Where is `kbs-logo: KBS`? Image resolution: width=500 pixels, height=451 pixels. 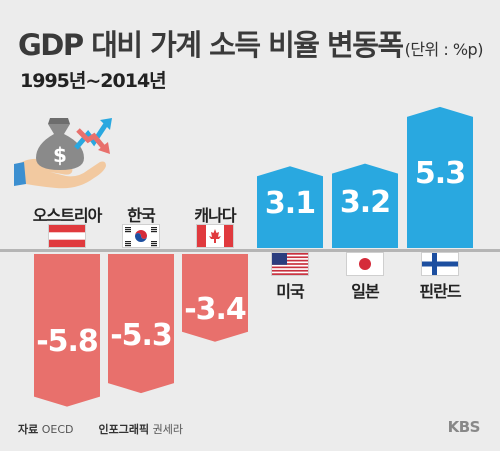 kbs-logo: KBS is located at coordinates (464, 427).